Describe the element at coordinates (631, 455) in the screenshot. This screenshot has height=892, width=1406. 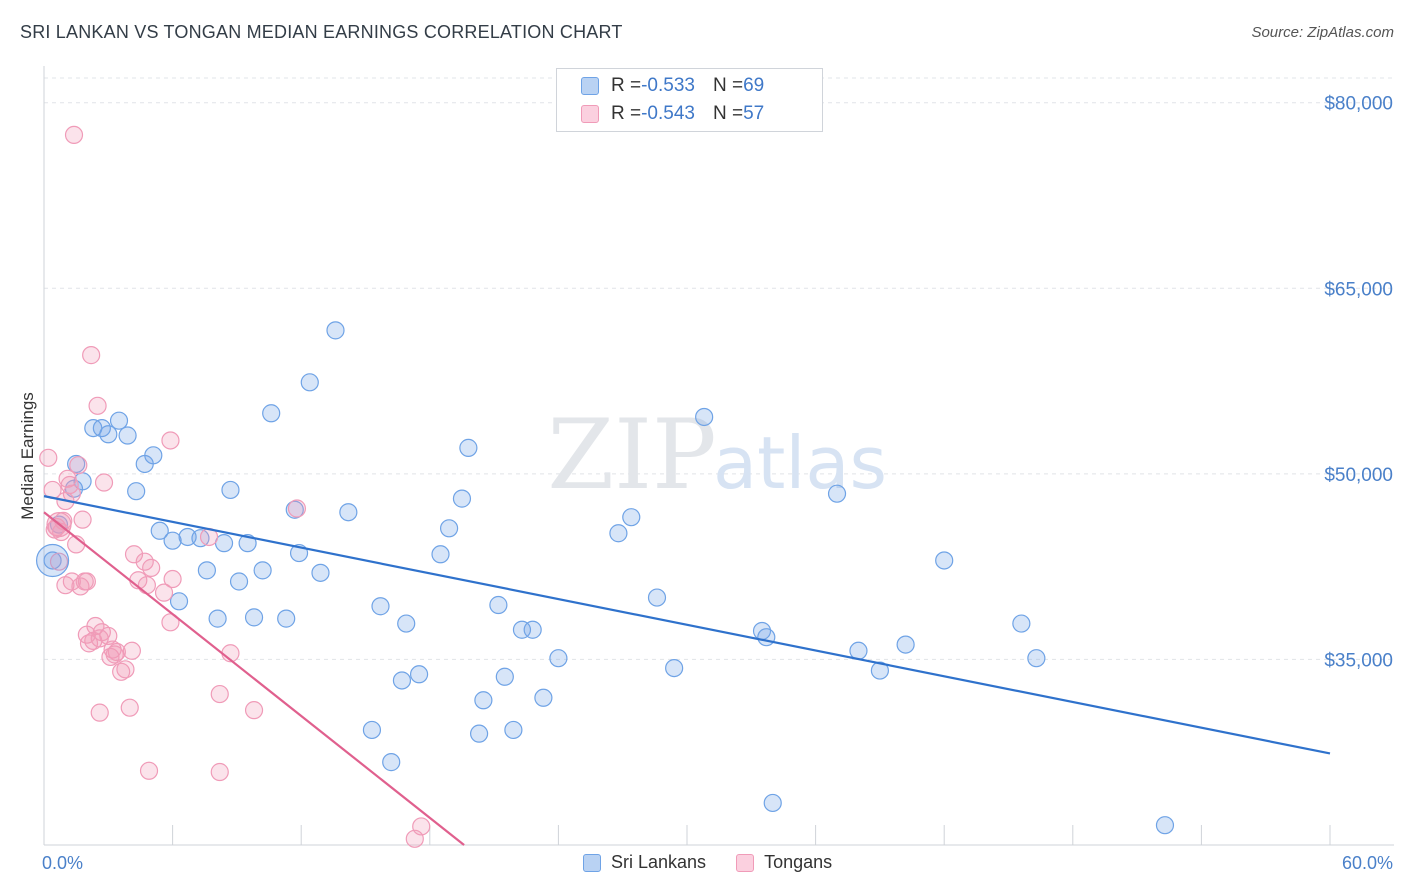
I see `watermark-zip: ZIP` at that location.